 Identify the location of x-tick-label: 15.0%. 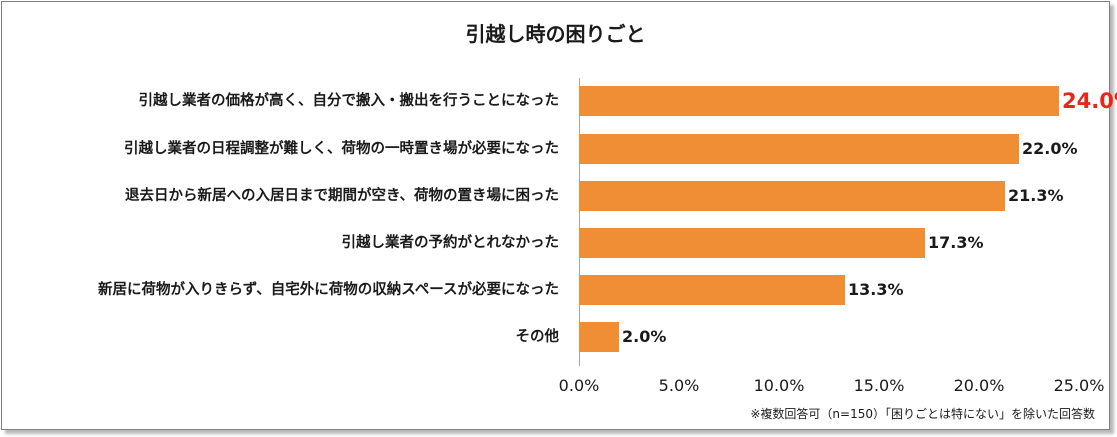
(879, 385).